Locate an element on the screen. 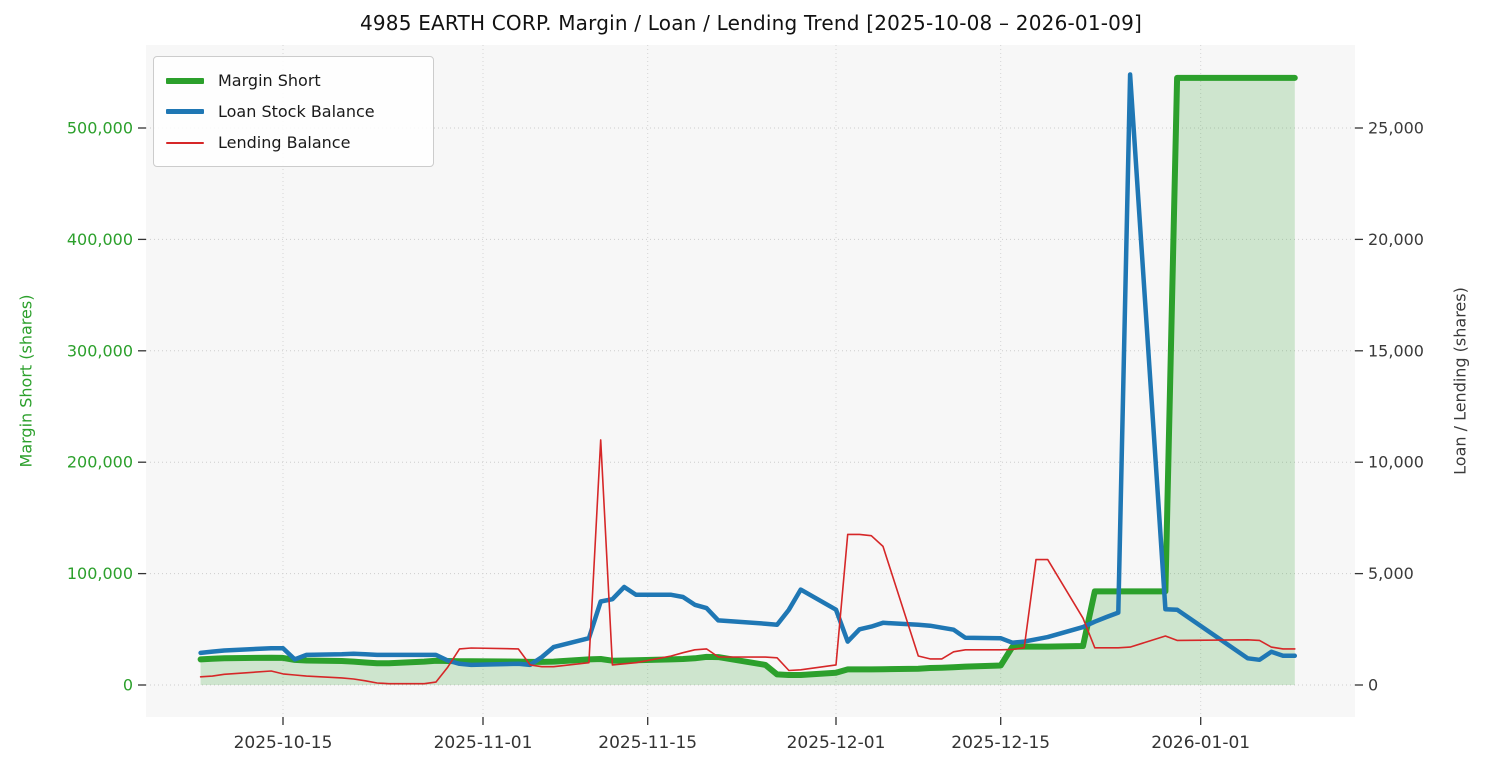  right-tick-label: 0 is located at coordinates (1373, 685).